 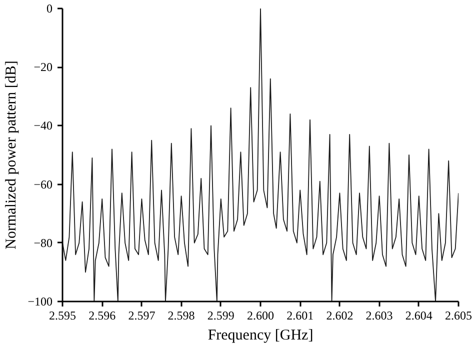 I want to click on y-axis-title: Normalized power pattern [dB], so click(x=12, y=155).